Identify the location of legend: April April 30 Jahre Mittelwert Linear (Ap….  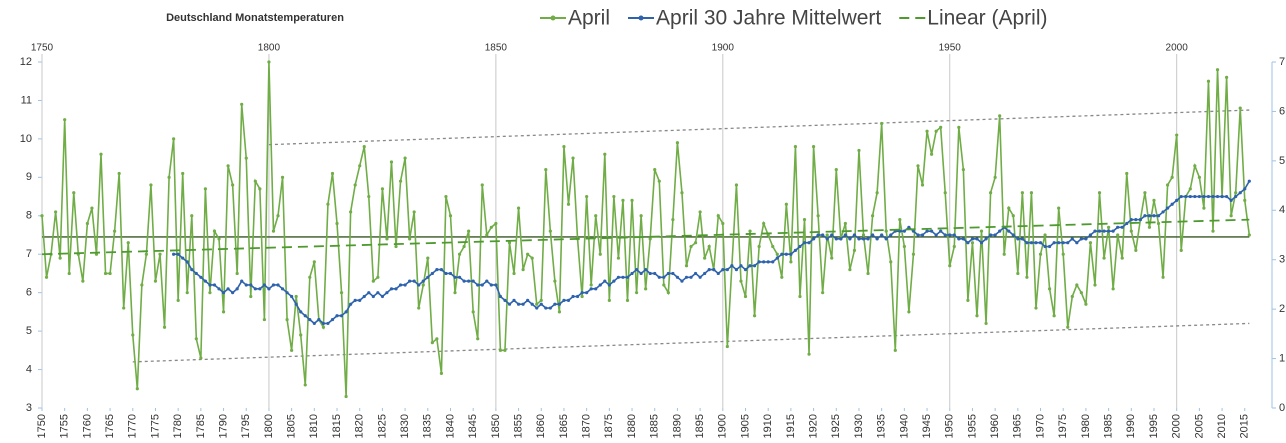
(793, 18).